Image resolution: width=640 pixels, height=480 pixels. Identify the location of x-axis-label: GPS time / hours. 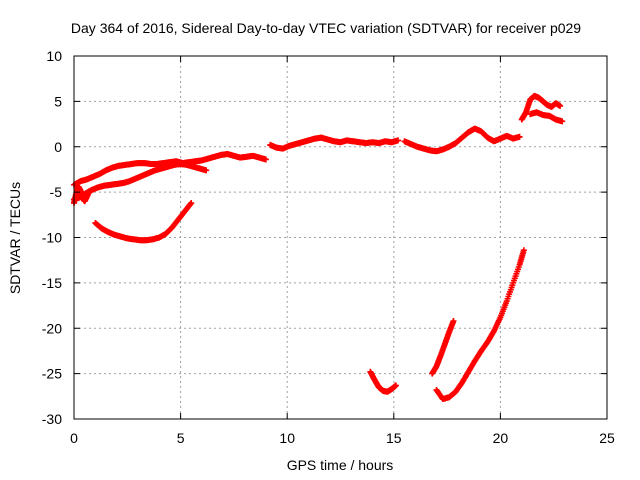
(340, 465).